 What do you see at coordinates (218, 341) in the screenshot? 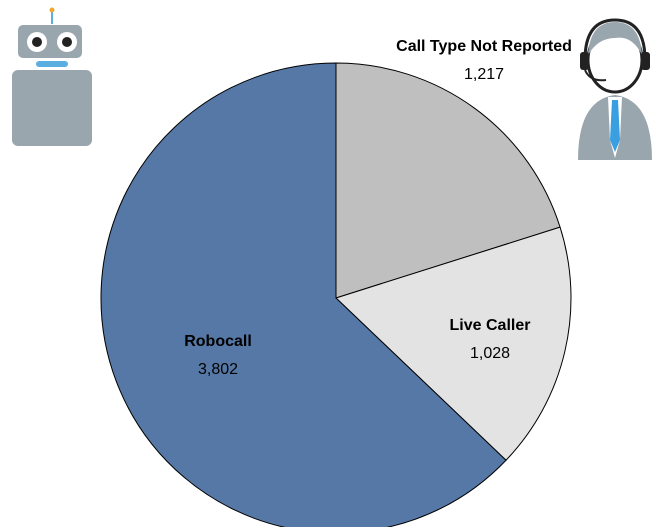
I see `slice-label: Robocall` at bounding box center [218, 341].